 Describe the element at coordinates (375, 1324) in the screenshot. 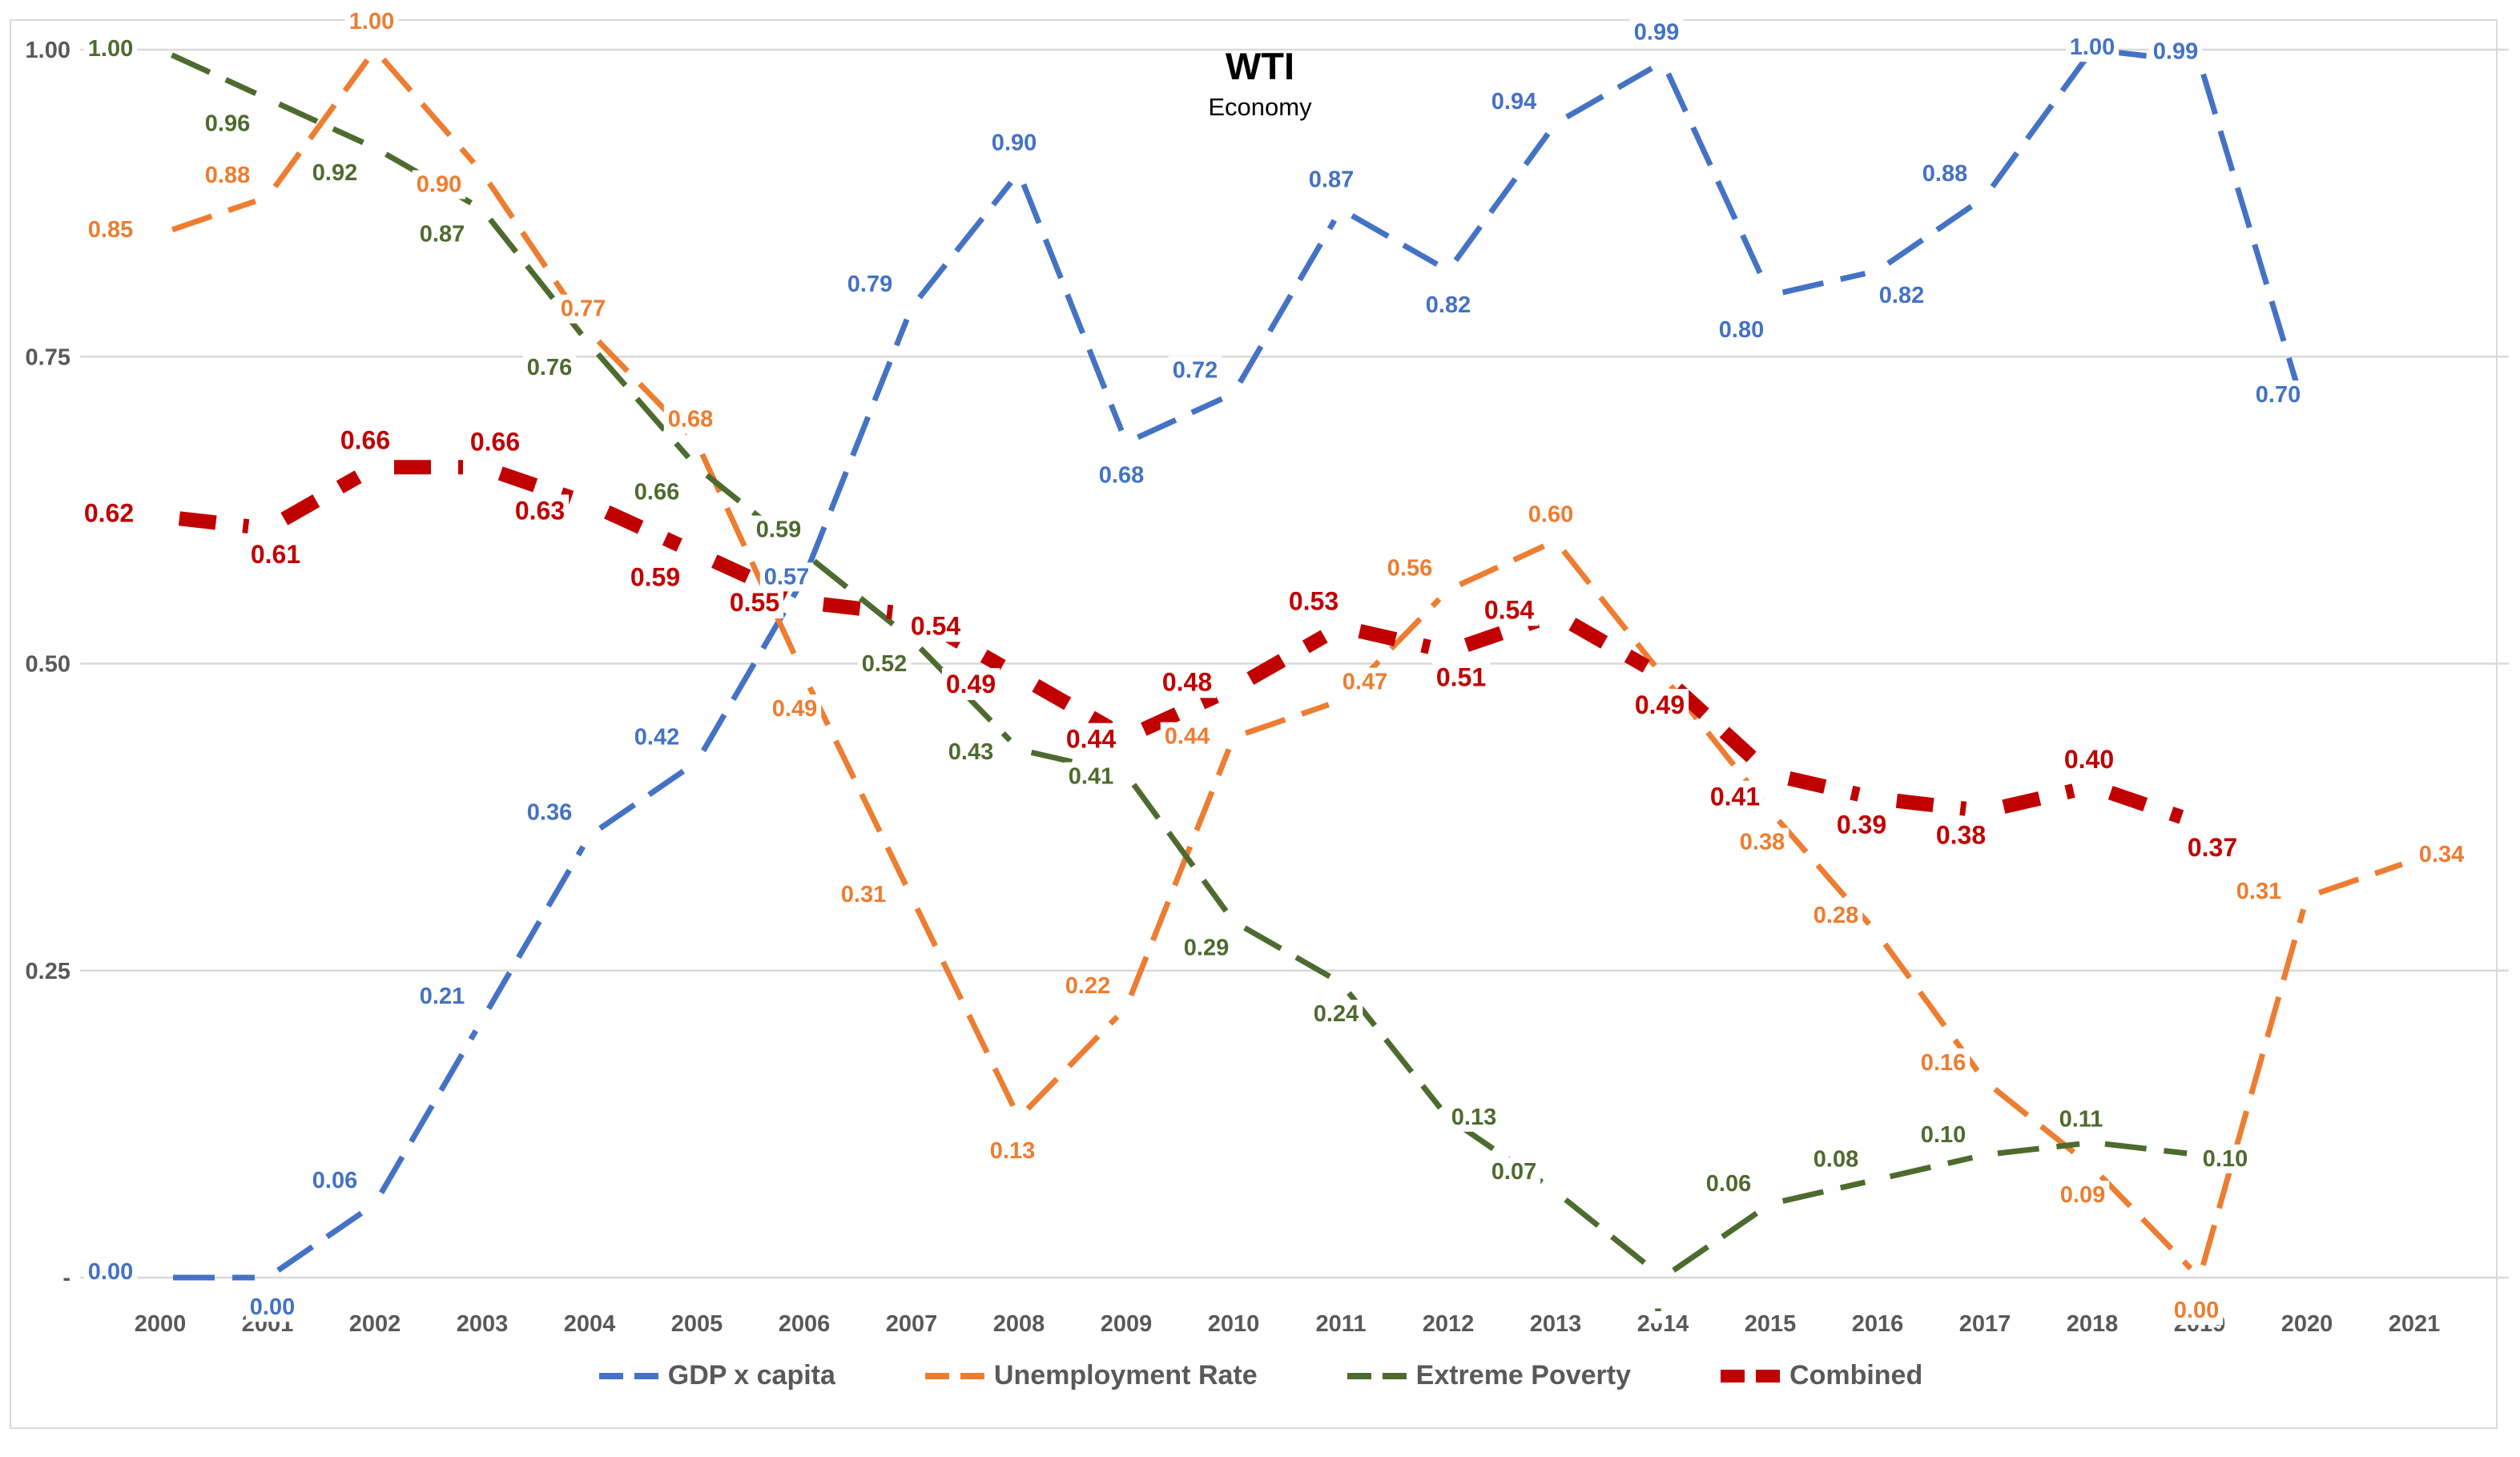

I see `svg-text: 2002` at that location.